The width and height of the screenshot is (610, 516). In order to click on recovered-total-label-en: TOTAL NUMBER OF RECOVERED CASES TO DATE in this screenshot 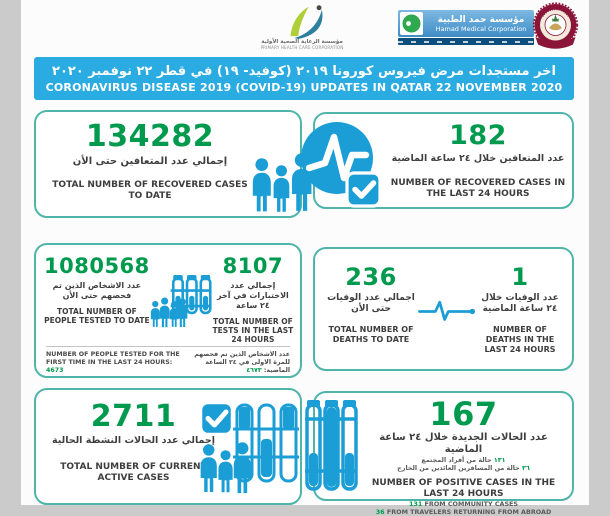, I will do `click(150, 191)`.